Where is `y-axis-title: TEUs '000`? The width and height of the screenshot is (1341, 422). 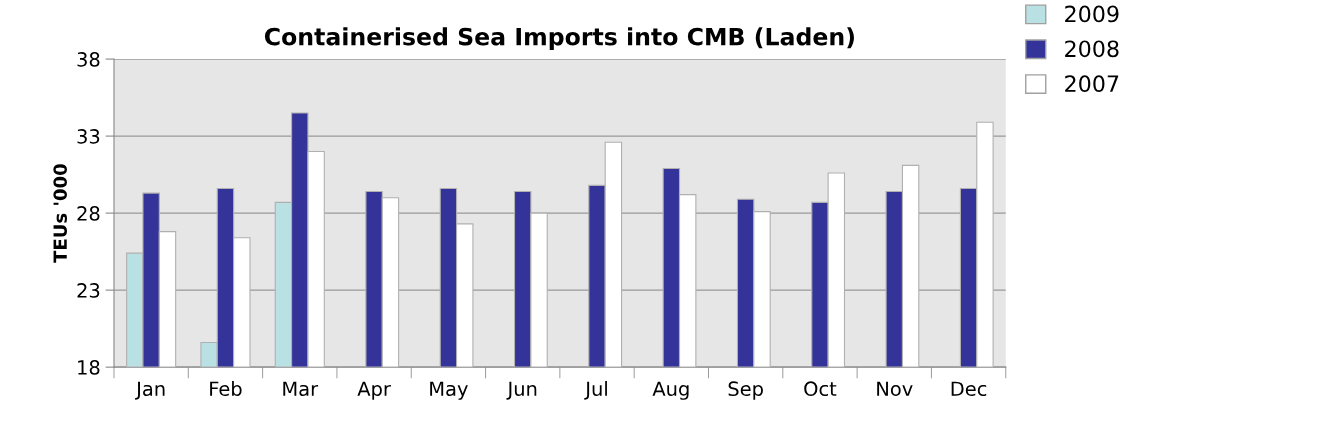 y-axis-title: TEUs '000 is located at coordinates (60, 213).